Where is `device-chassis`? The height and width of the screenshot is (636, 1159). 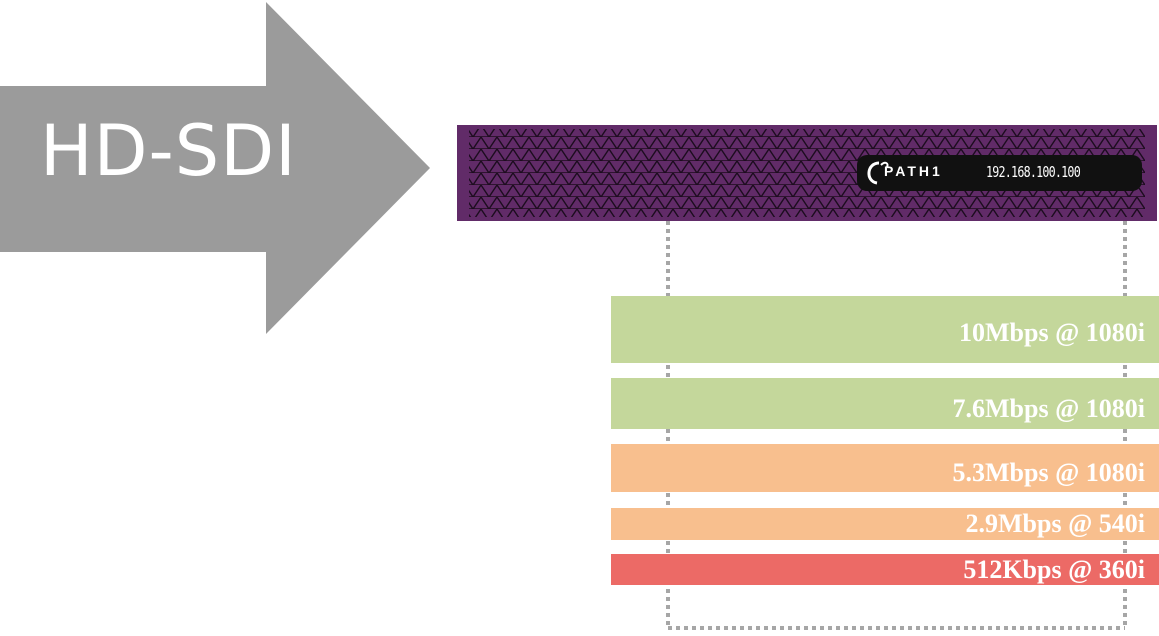 device-chassis is located at coordinates (807, 173).